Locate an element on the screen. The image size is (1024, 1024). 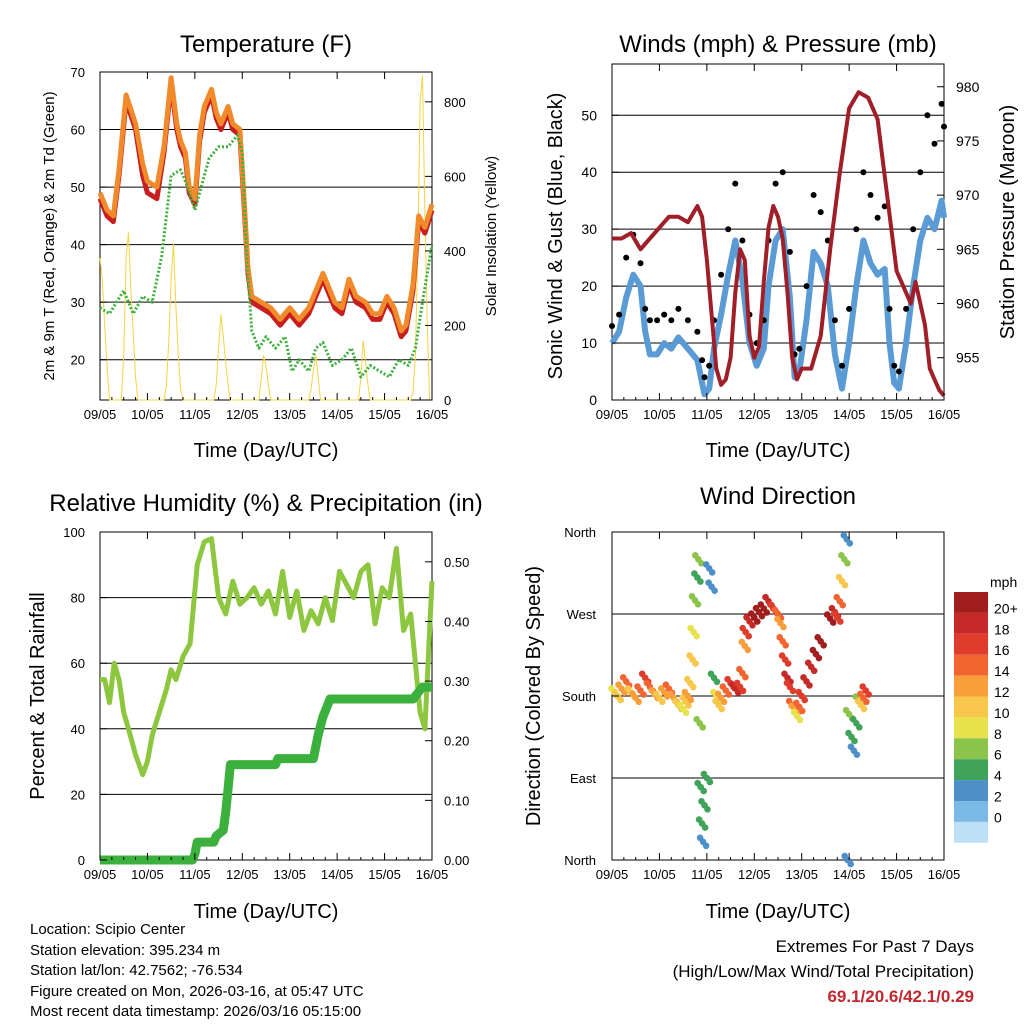
temperature-series is located at coordinates (266, 227).